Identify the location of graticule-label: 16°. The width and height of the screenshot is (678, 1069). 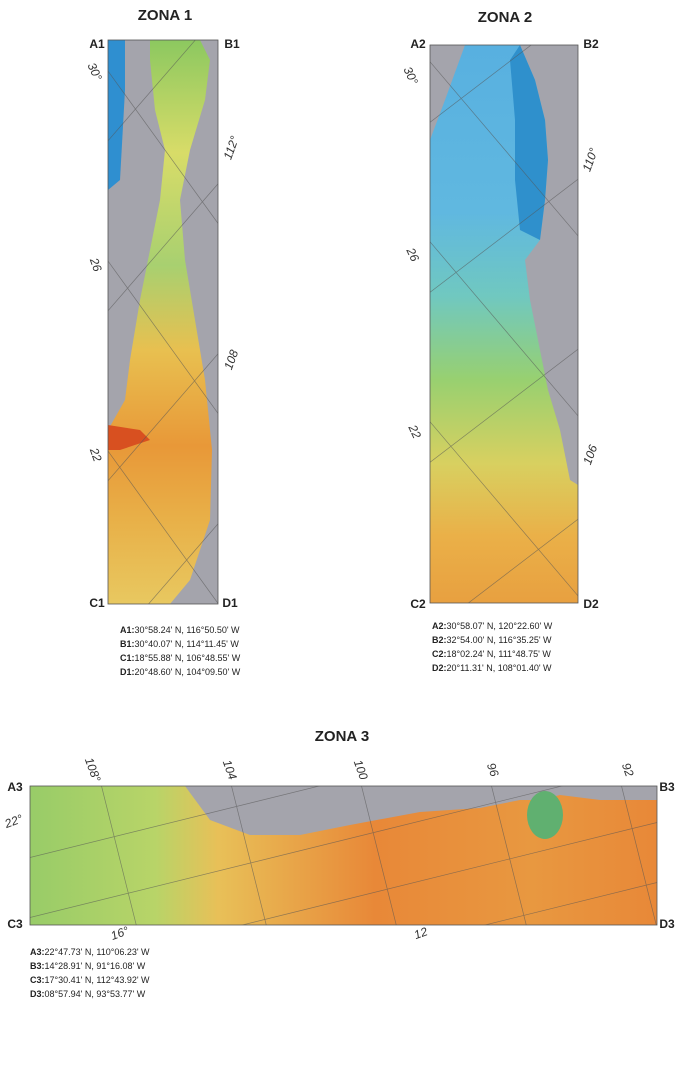
(120, 932).